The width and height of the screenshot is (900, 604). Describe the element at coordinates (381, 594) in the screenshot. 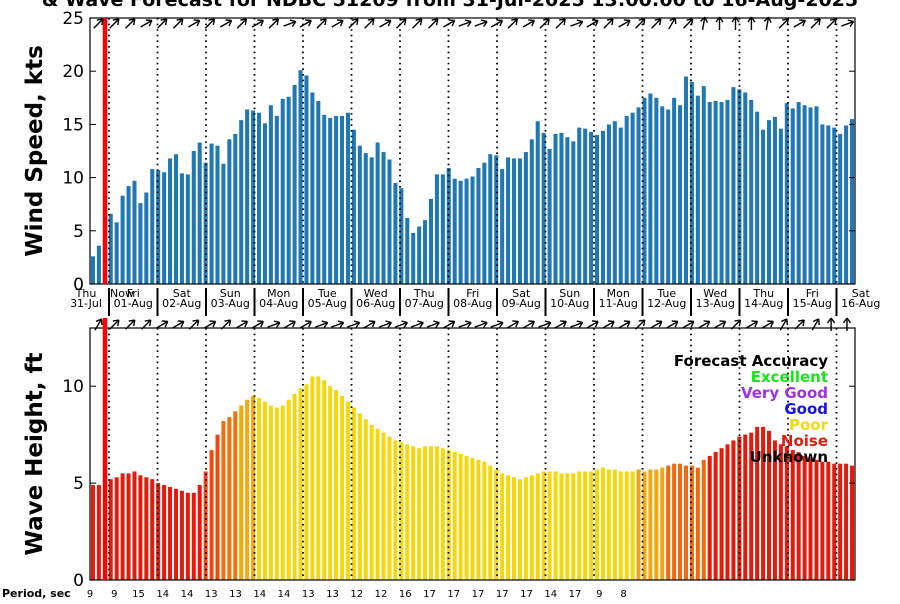

I see `period-label: 12` at that location.